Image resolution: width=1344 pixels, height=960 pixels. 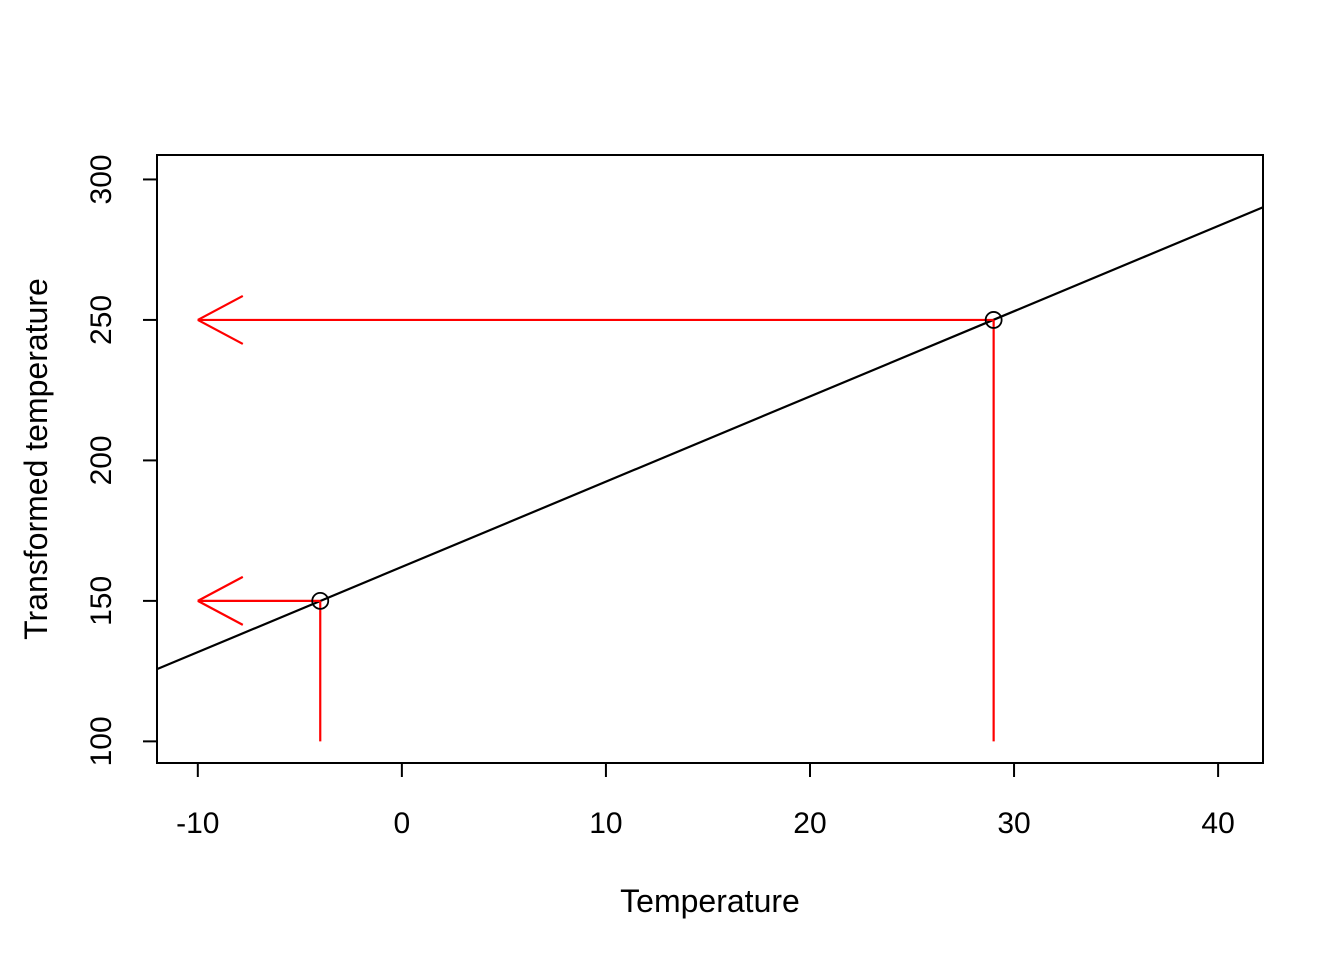 I want to click on y-axis: 100 150 200 250 300, so click(x=121, y=460).